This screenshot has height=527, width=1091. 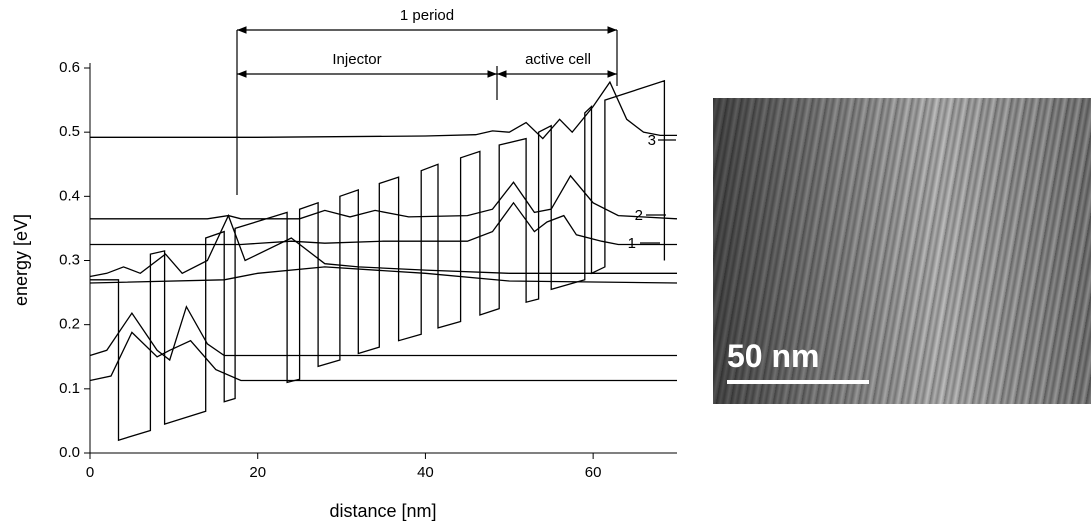 What do you see at coordinates (69, 388) in the screenshot?
I see `y-tick-label: 0.1` at bounding box center [69, 388].